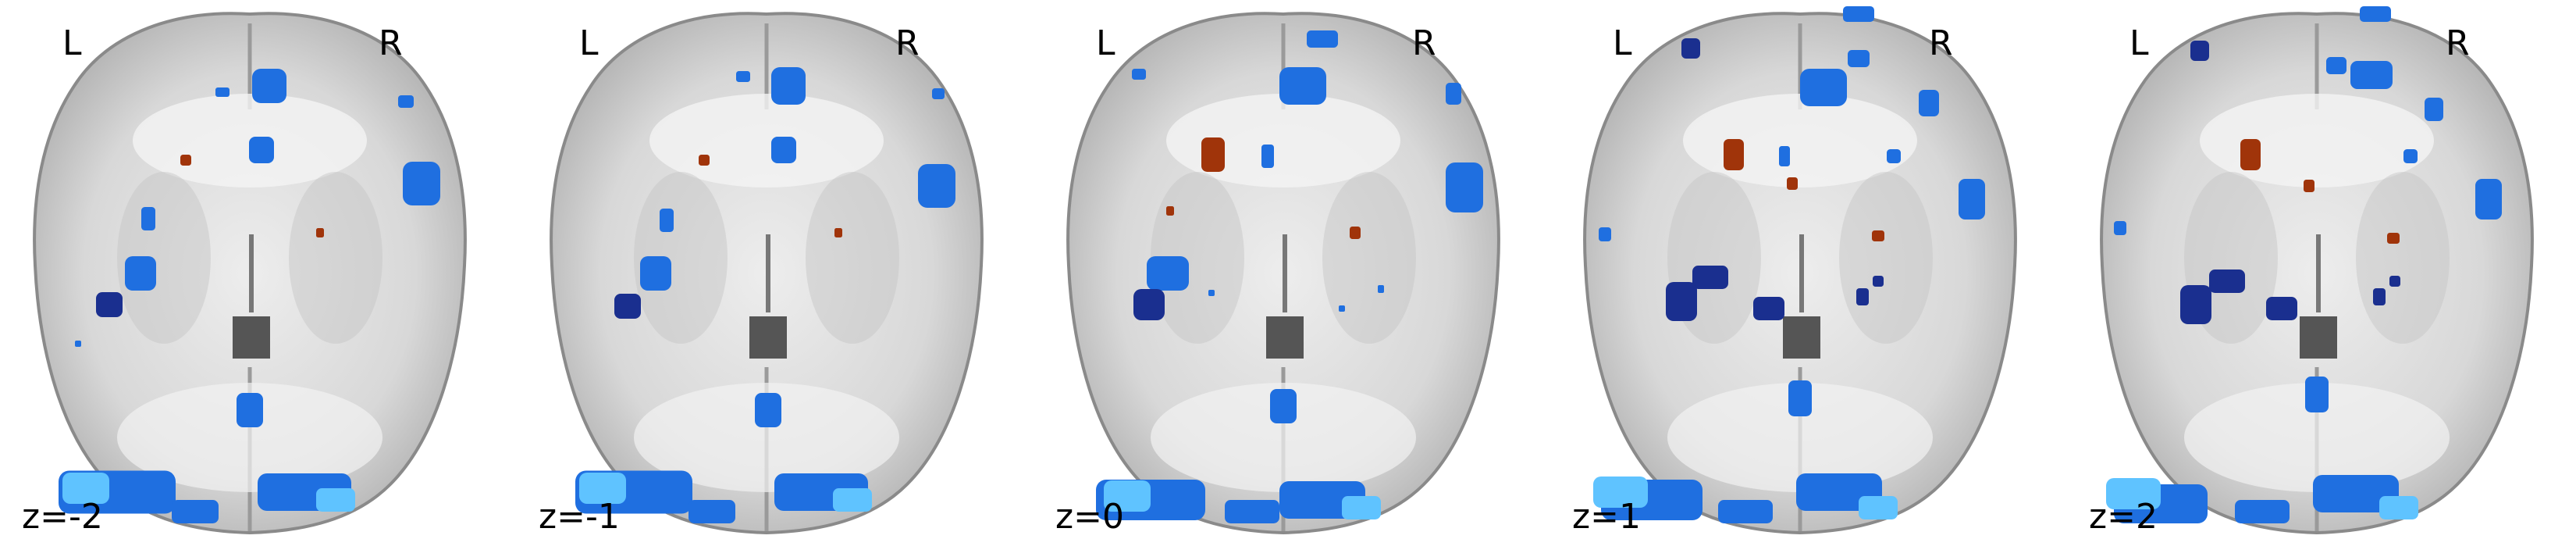  I want to click on left-basal-ganglia, so click(164, 258).